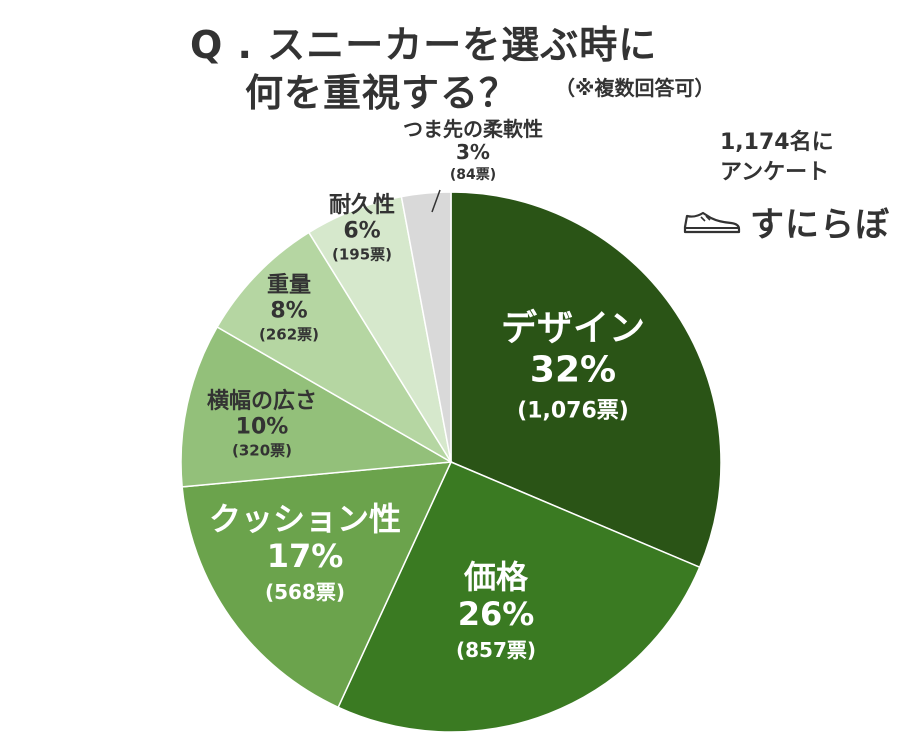 The height and width of the screenshot is (741, 899). I want to click on brand-name: すにらぼ, so click(820, 225).